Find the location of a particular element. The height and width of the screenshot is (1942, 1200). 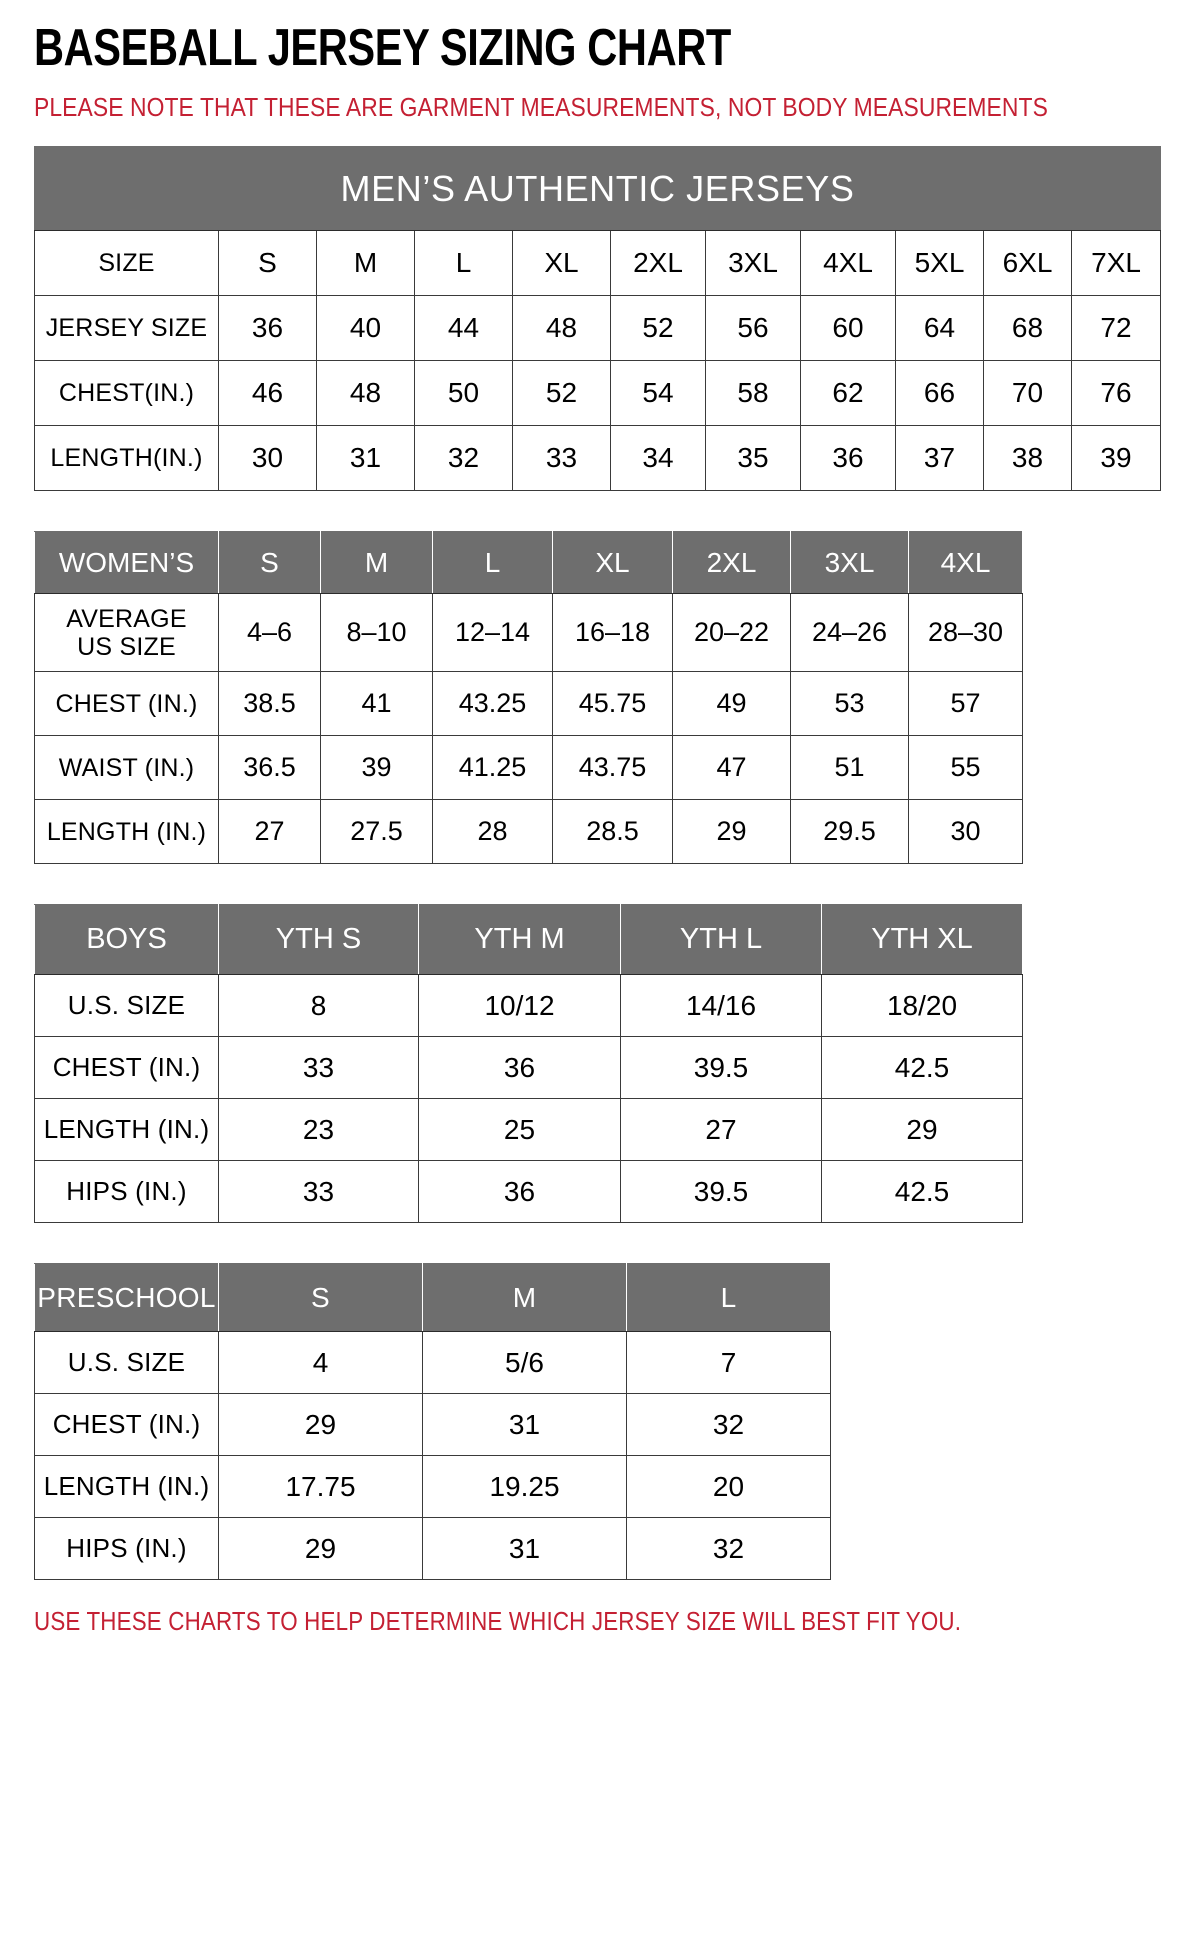

cell: 60 is located at coordinates (848, 328).